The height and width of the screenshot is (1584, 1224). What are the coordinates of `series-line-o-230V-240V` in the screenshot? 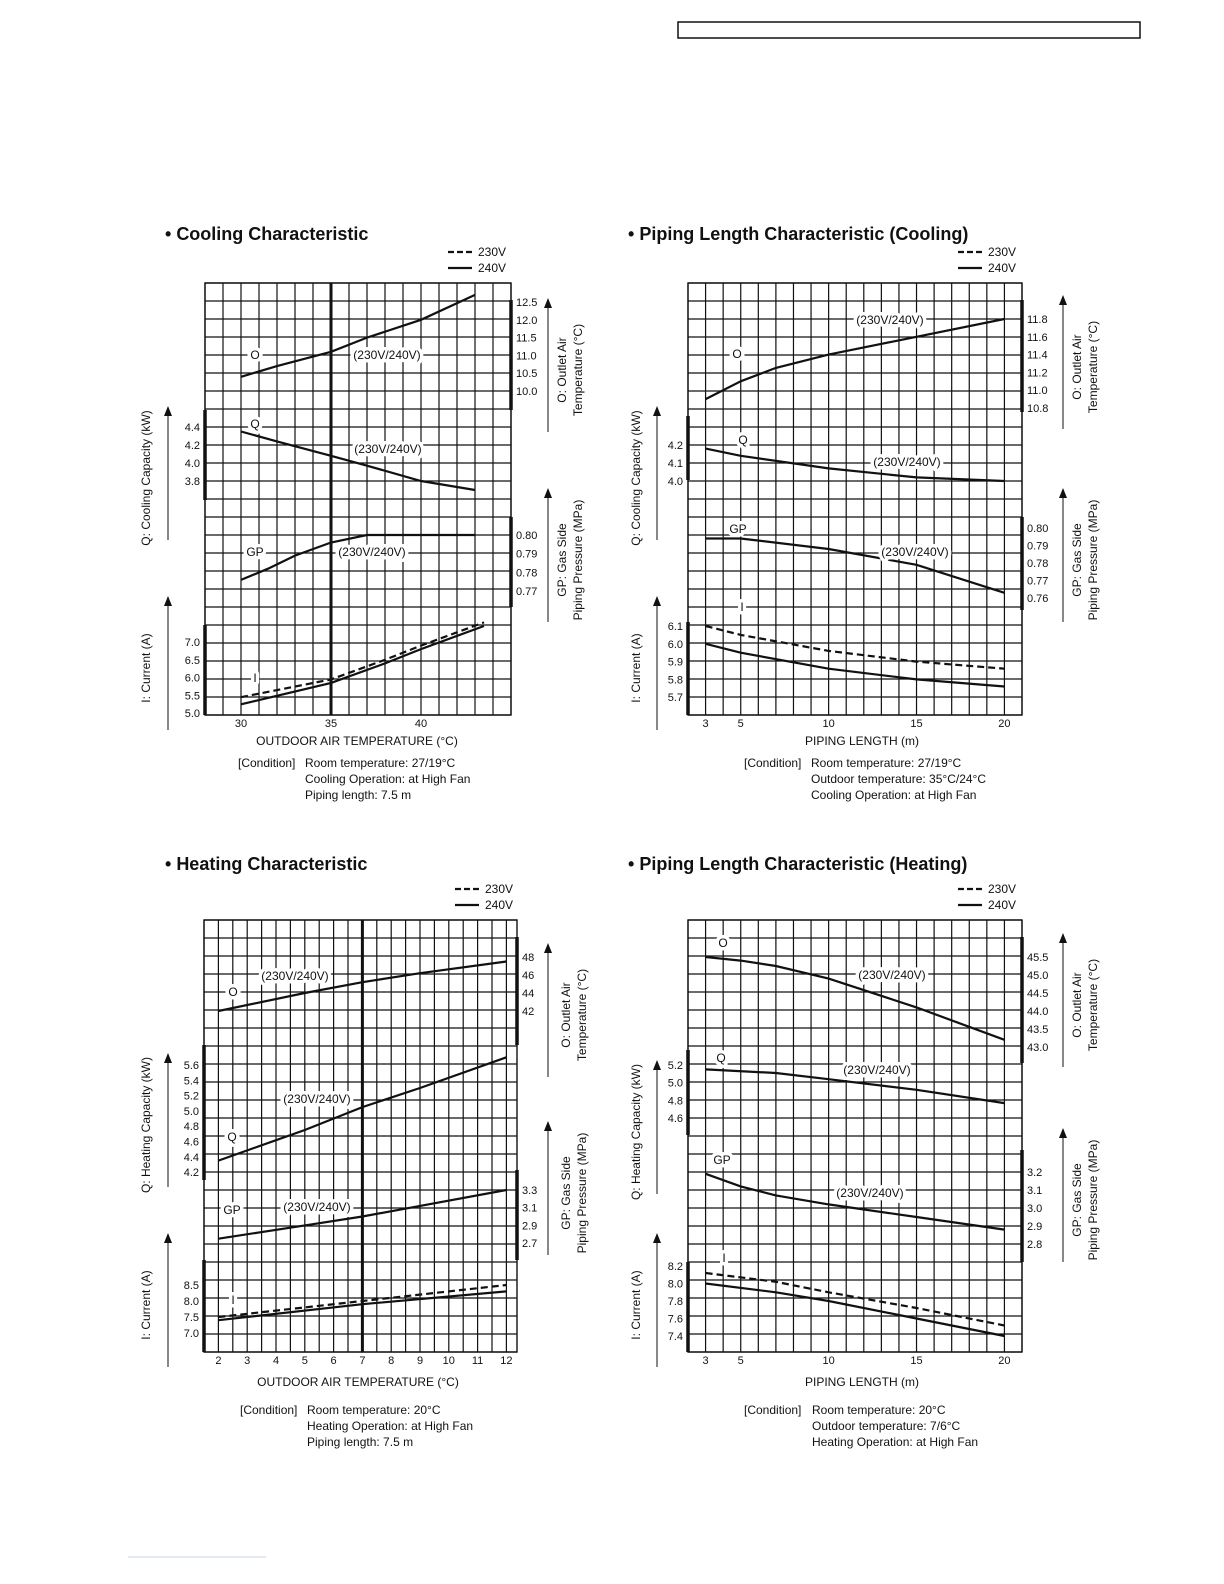 It's located at (855, 359).